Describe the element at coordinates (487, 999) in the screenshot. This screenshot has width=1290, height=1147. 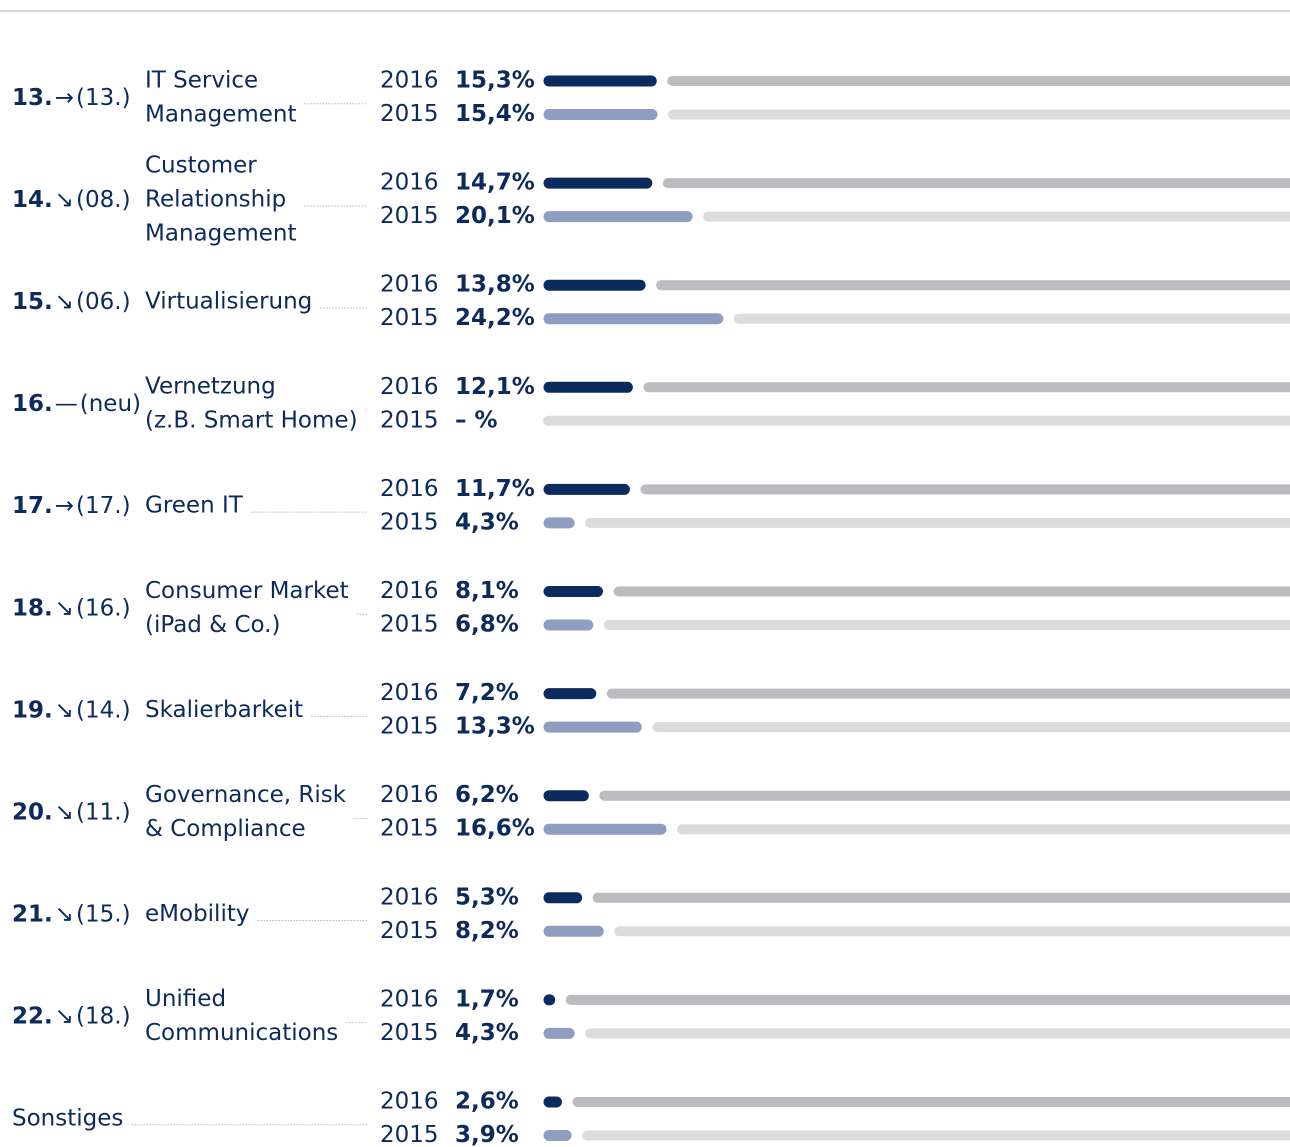
I see `value-label: 1,7%` at that location.